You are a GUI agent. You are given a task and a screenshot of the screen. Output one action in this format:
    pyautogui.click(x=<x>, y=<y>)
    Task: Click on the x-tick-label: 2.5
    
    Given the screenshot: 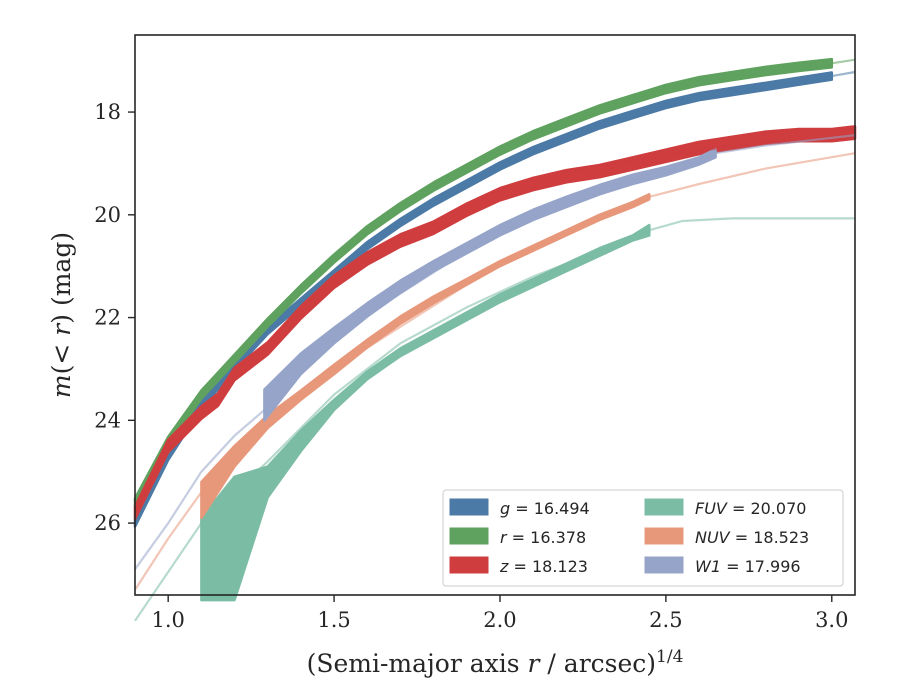 What is the action you would take?
    pyautogui.click(x=665, y=620)
    